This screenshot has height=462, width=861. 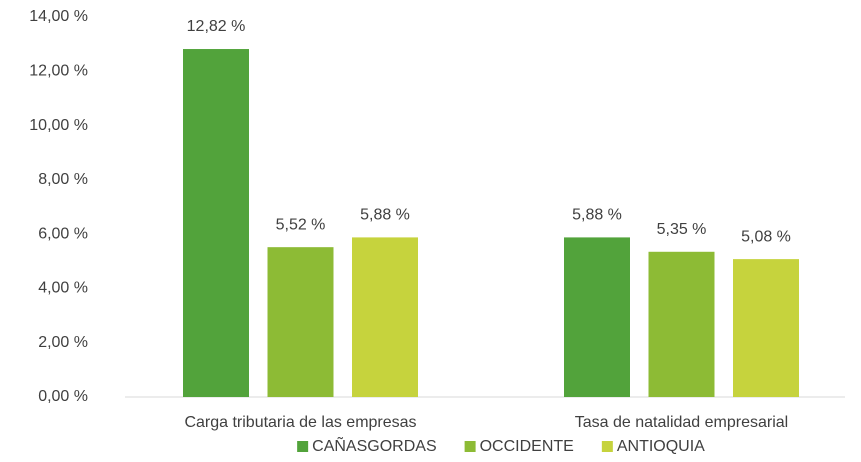 I want to click on y-tick-label: 4,00 %, so click(x=63, y=288).